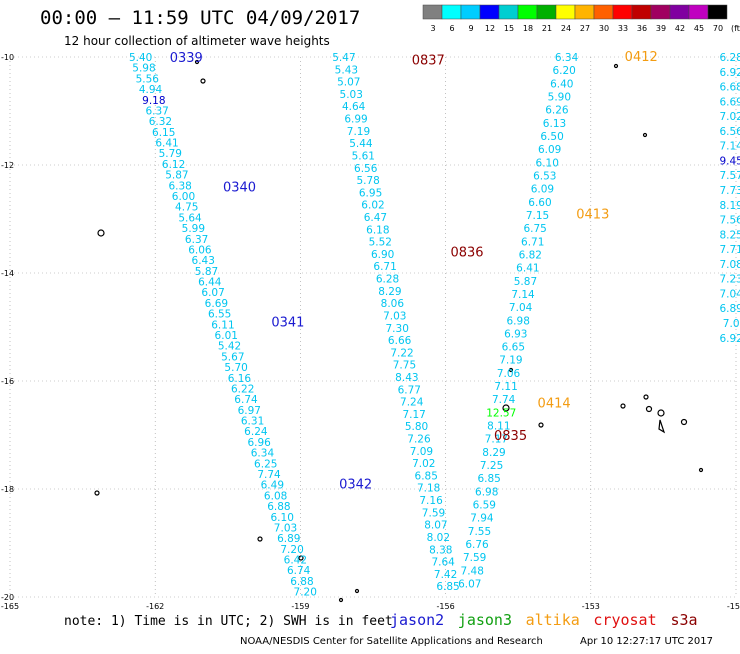 This screenshot has width=740, height=654. Describe the element at coordinates (222, 325) in the screenshot. I see `swh-value: 6.11` at that location.